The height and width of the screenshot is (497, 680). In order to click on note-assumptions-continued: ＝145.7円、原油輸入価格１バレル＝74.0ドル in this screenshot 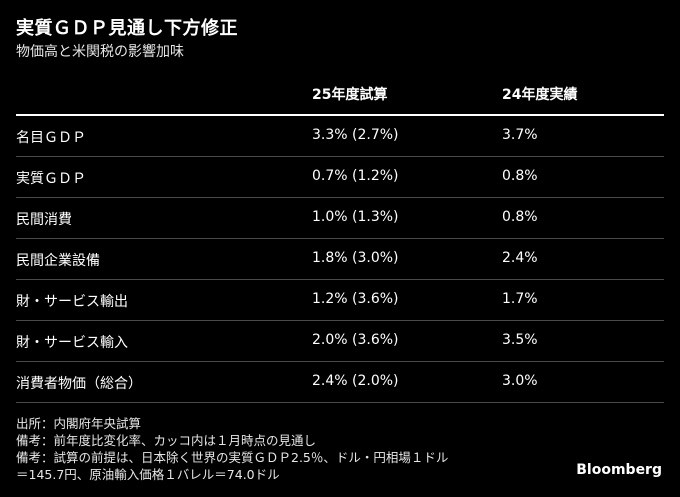, I will do `click(148, 474)`.